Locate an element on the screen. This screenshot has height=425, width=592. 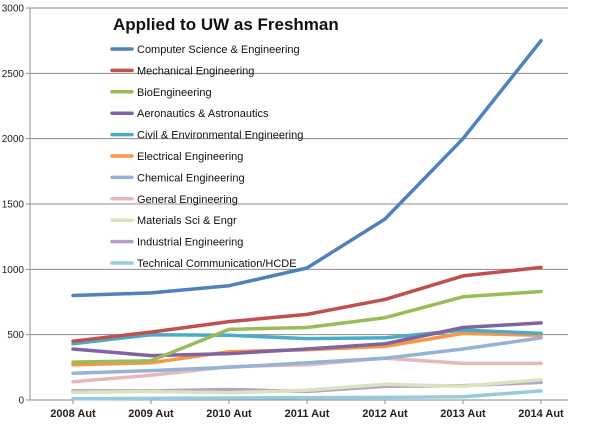
x-tick-label: 2008 Aut is located at coordinates (73, 414).